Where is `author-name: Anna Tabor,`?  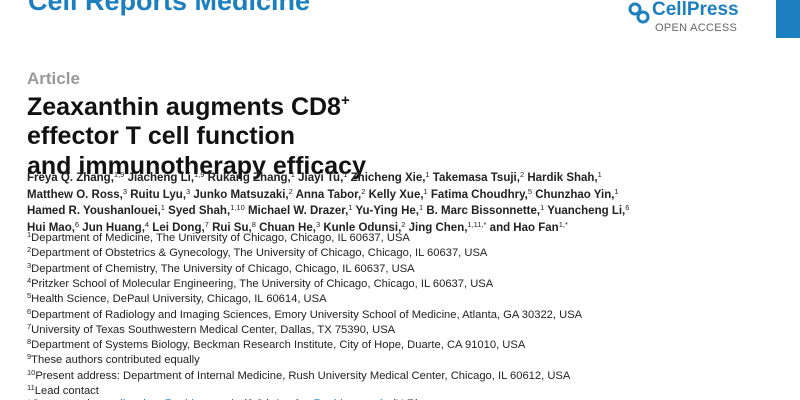
author-name: Anna Tabor, is located at coordinates (328, 194).